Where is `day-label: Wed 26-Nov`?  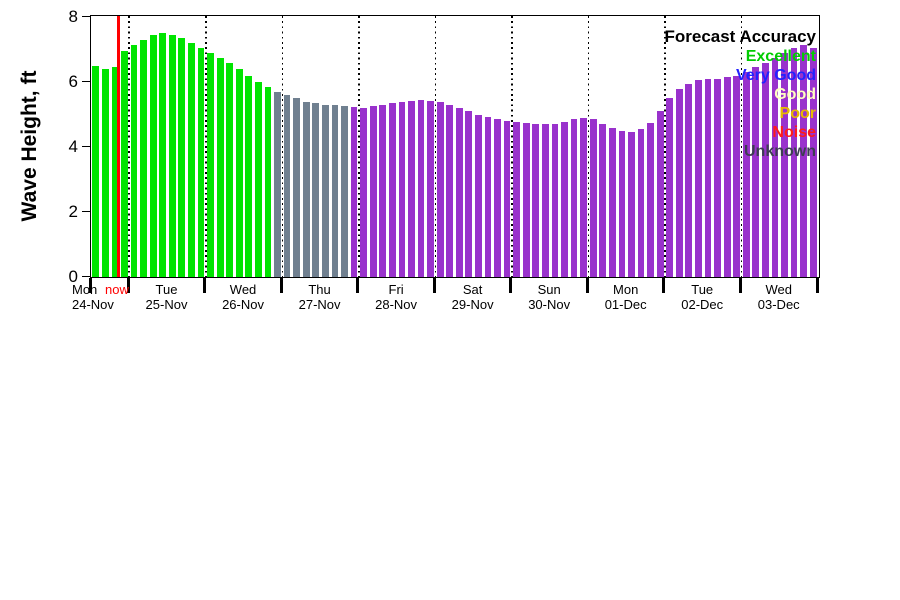
day-label: Wed 26-Nov is located at coordinates (243, 297).